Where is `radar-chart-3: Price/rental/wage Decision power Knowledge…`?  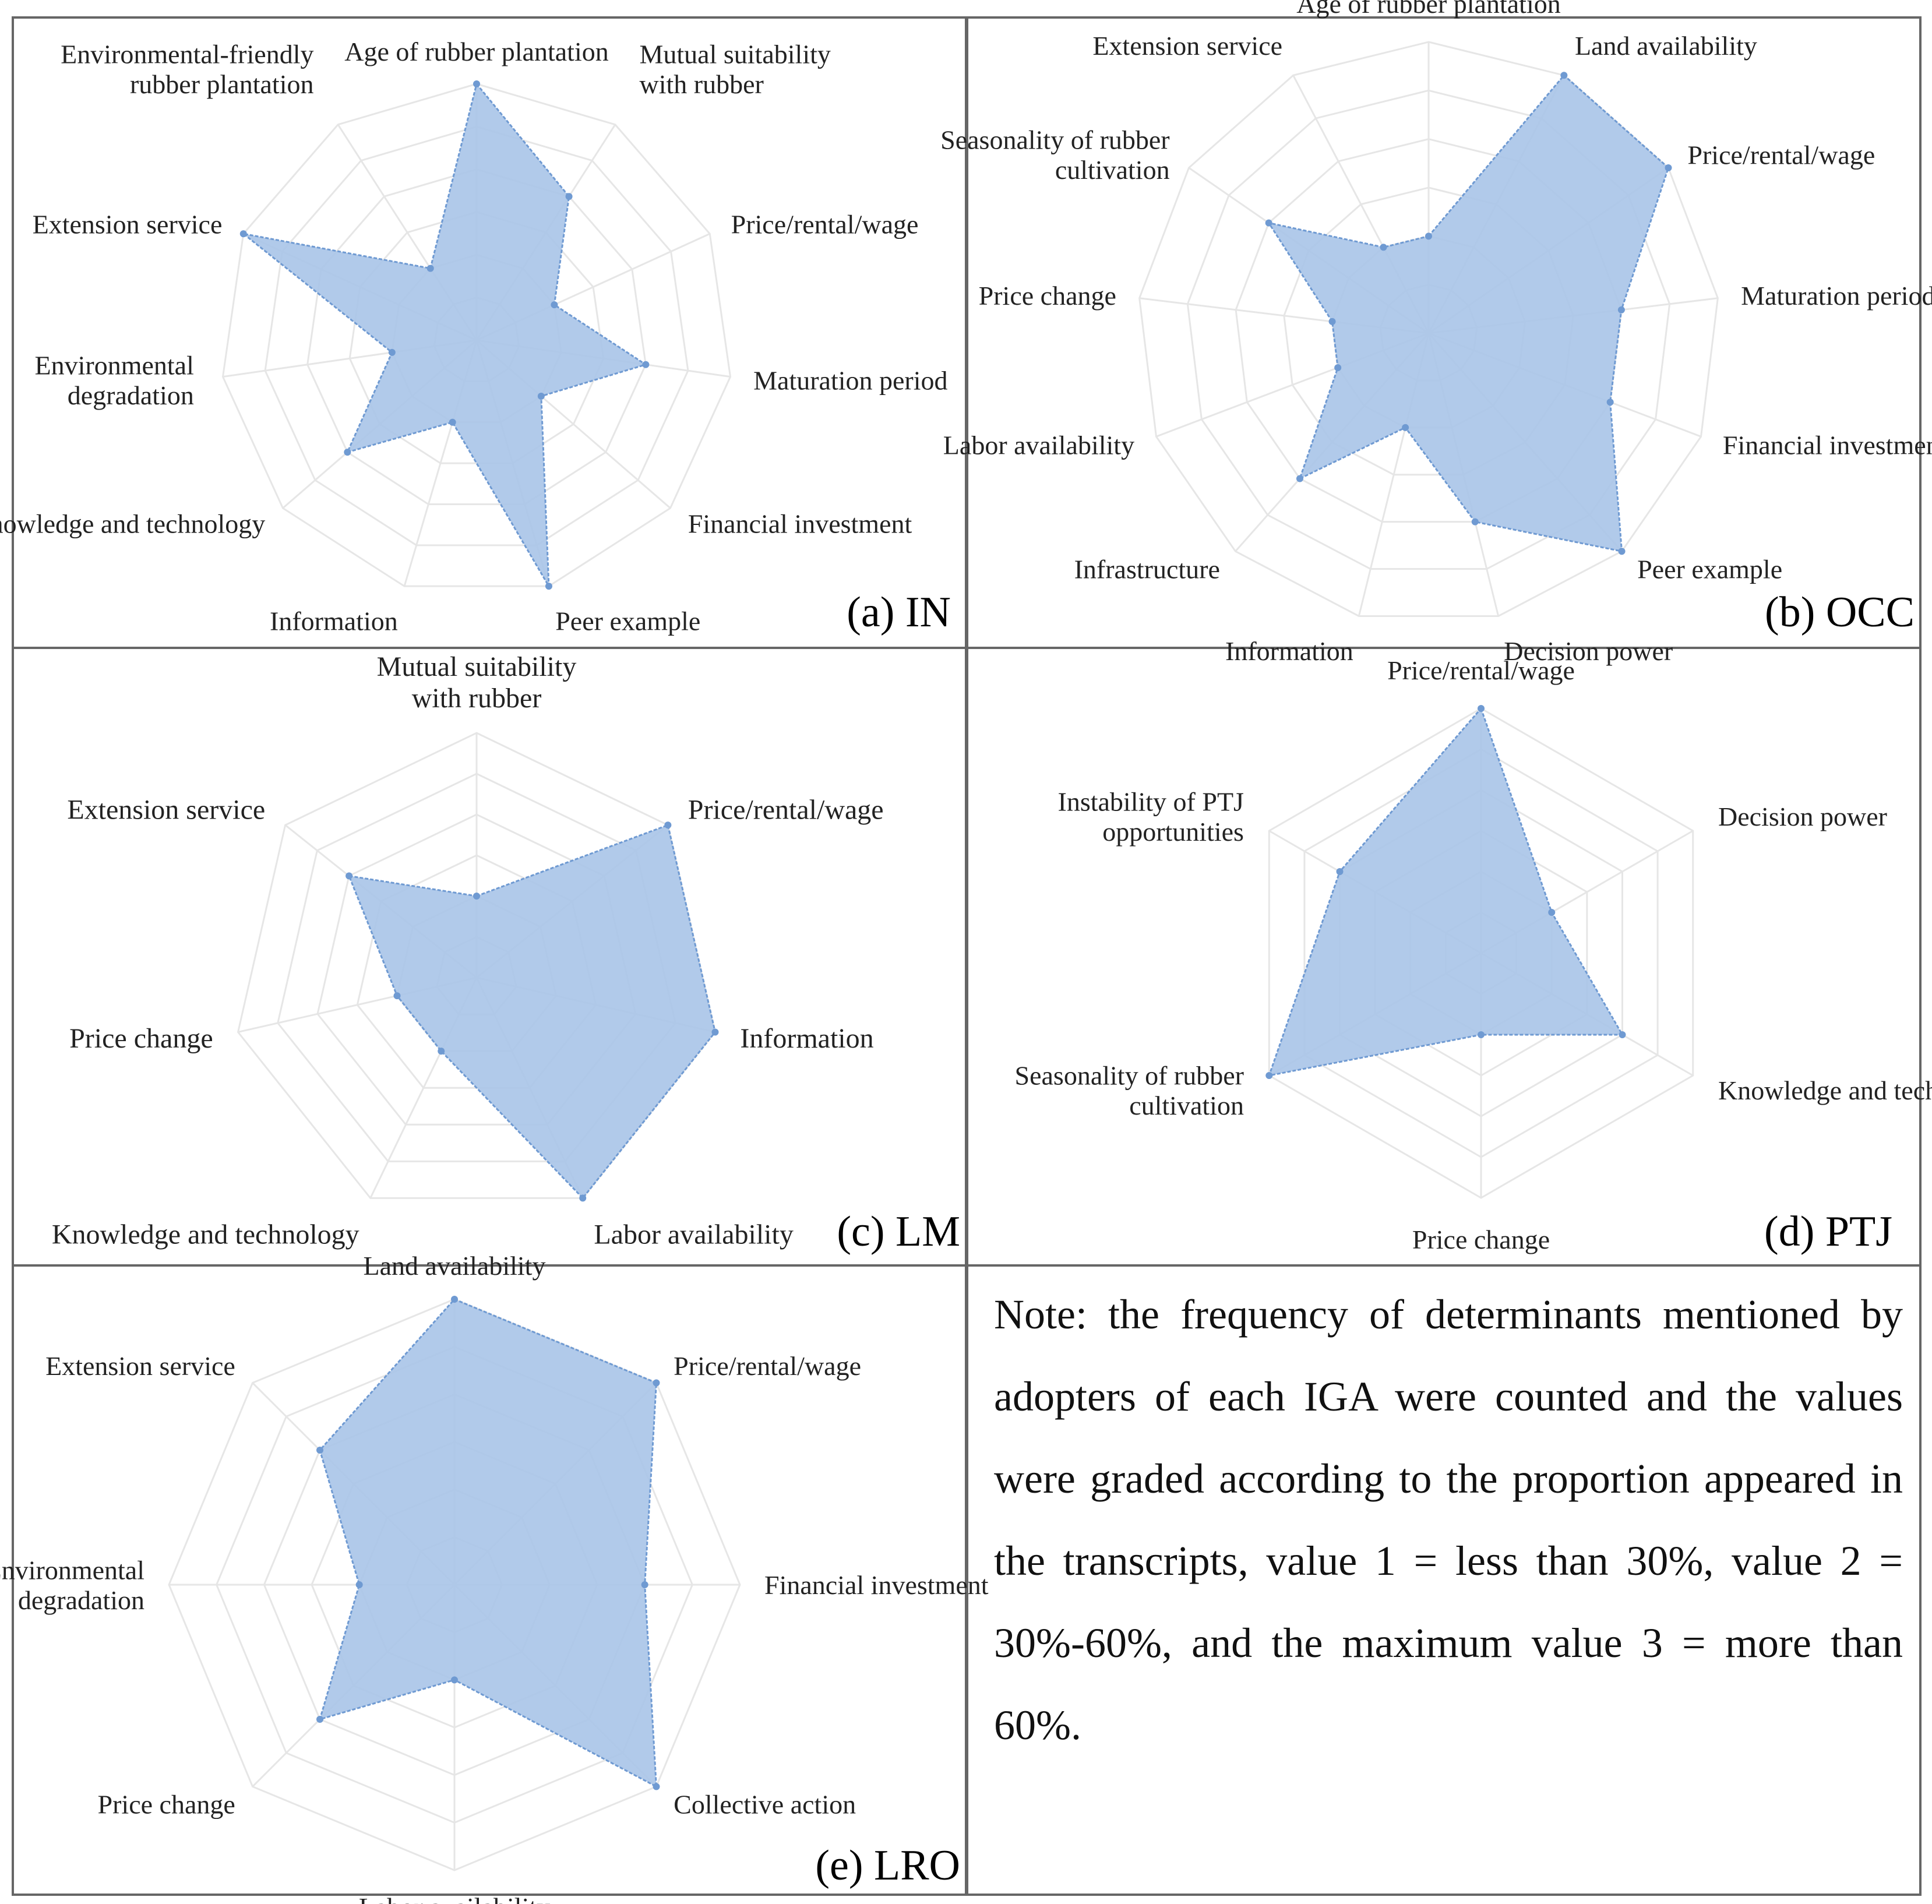
radar-chart-3: Price/rental/wage Decision power Knowledge… is located at coordinates (1473, 954).